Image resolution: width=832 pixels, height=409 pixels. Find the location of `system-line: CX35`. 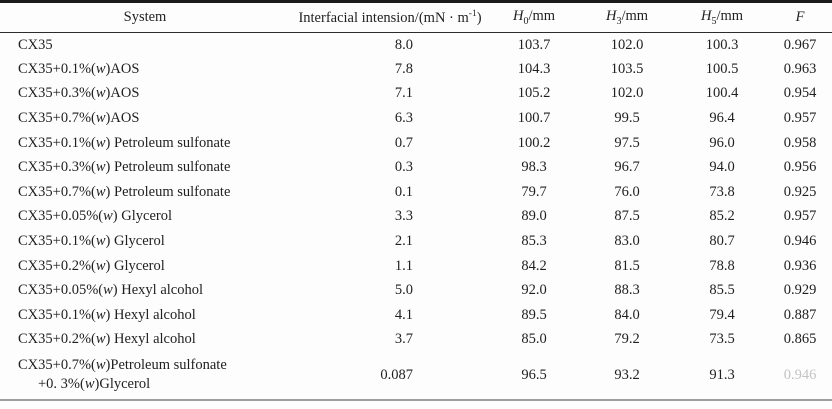

system-line: CX35 is located at coordinates (35, 44).